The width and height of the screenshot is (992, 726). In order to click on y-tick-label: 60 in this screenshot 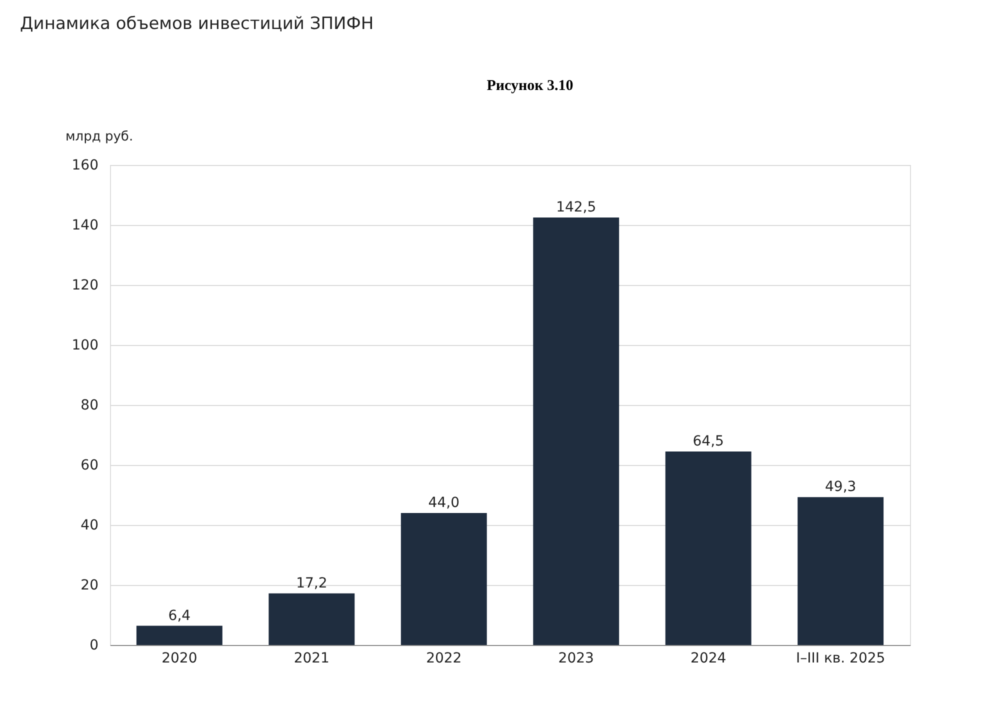, I will do `click(89, 466)`.